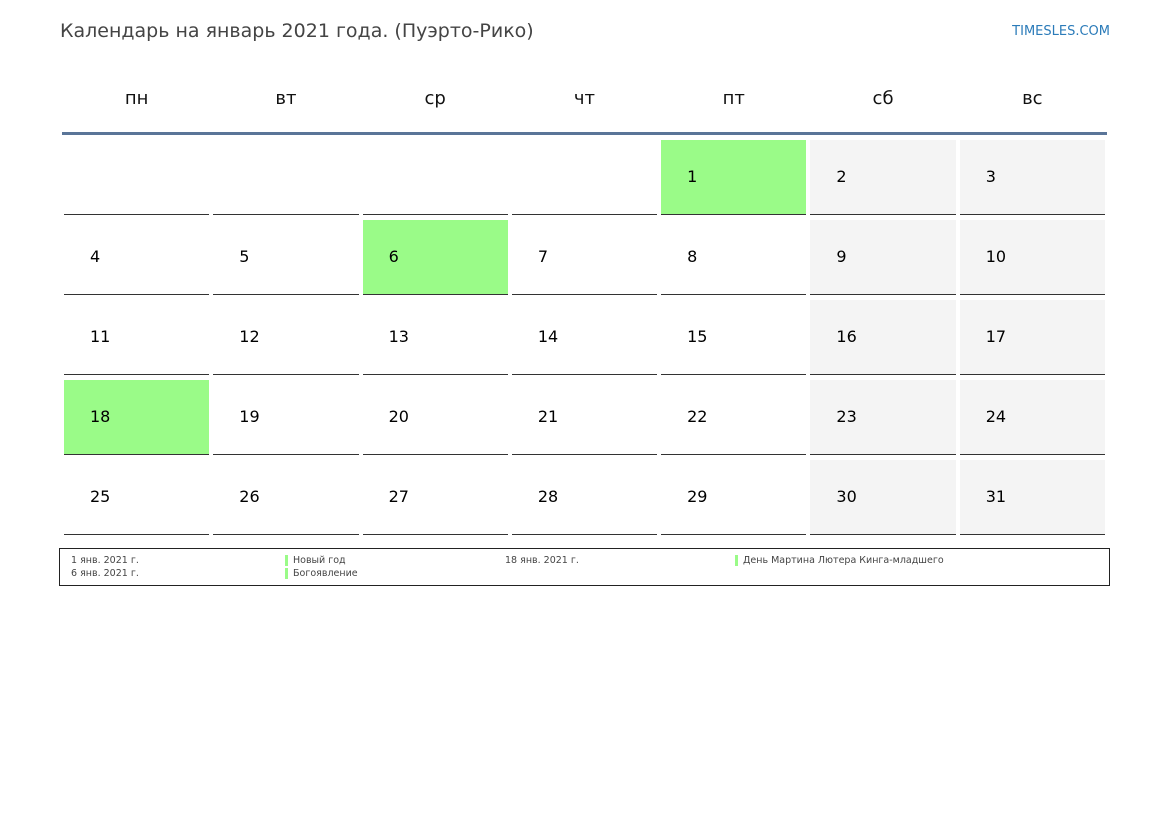 The height and width of the screenshot is (827, 1169). Describe the element at coordinates (1061, 31) in the screenshot. I see `site-link: TIMESLES.COM` at that location.